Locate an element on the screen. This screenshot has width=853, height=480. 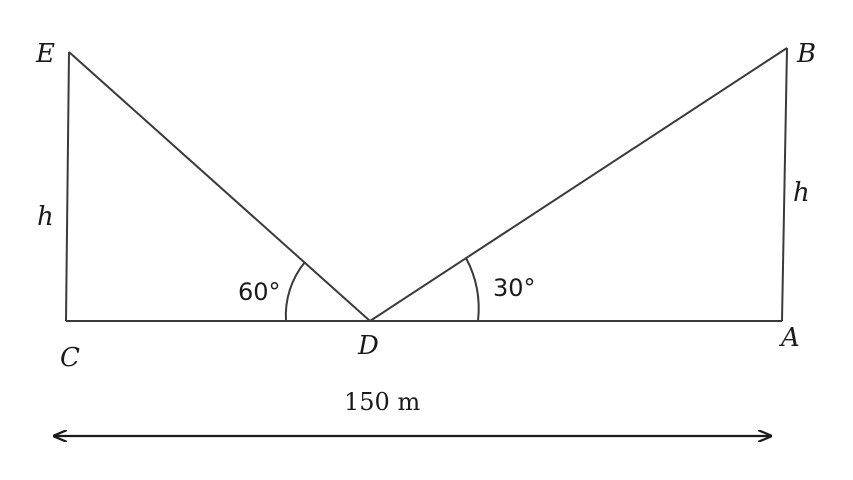
point-label-b: B is located at coordinates (806, 54).